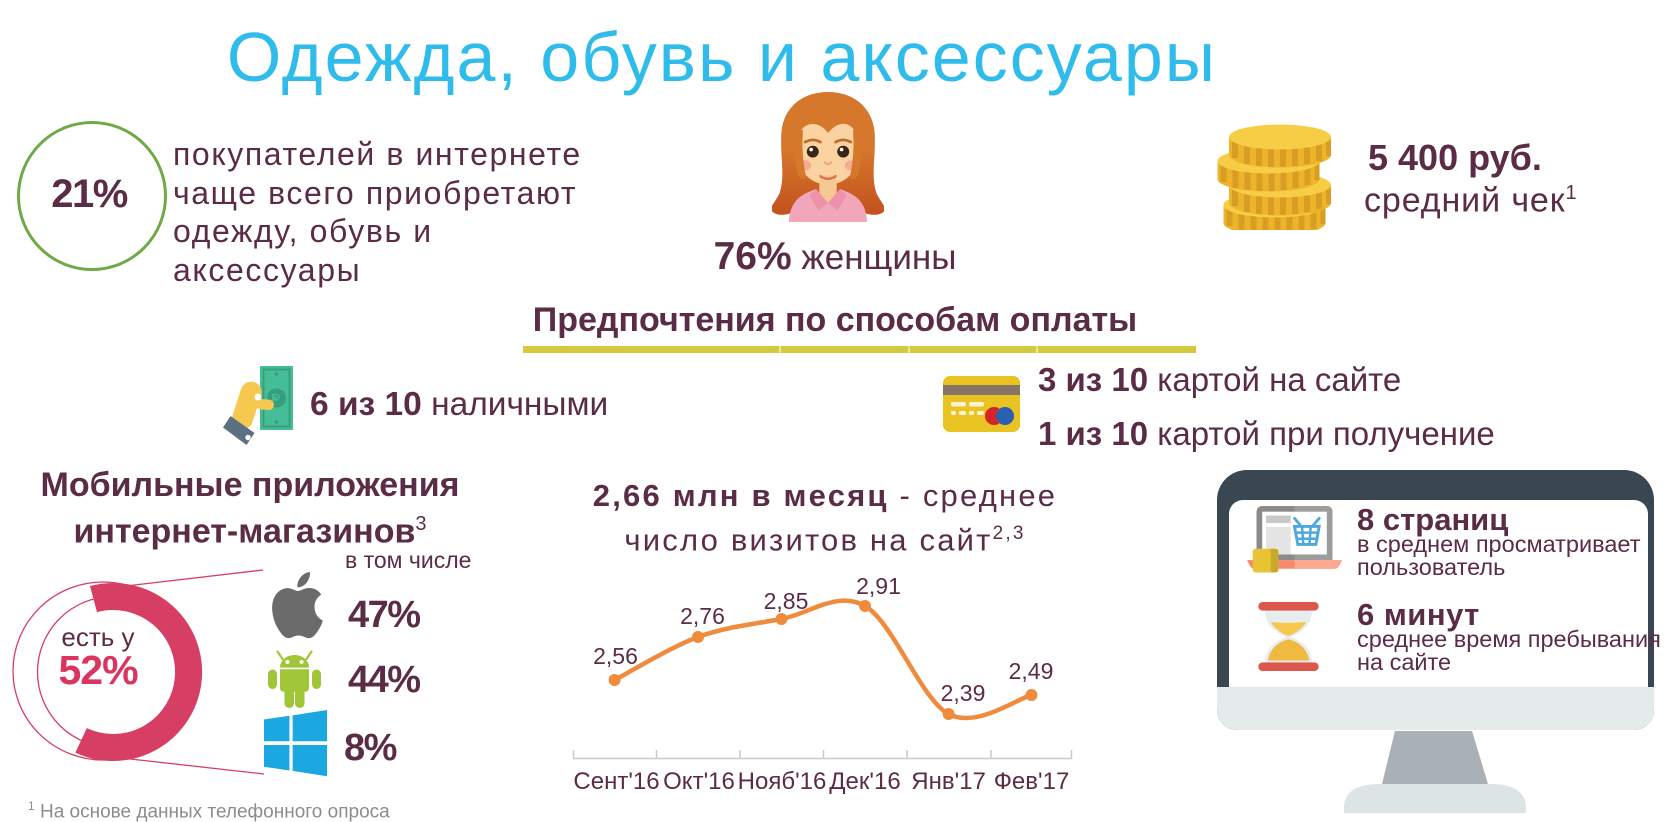 The image size is (1672, 822). Describe the element at coordinates (616, 781) in the screenshot. I see `svg-text: Сент'16` at that location.